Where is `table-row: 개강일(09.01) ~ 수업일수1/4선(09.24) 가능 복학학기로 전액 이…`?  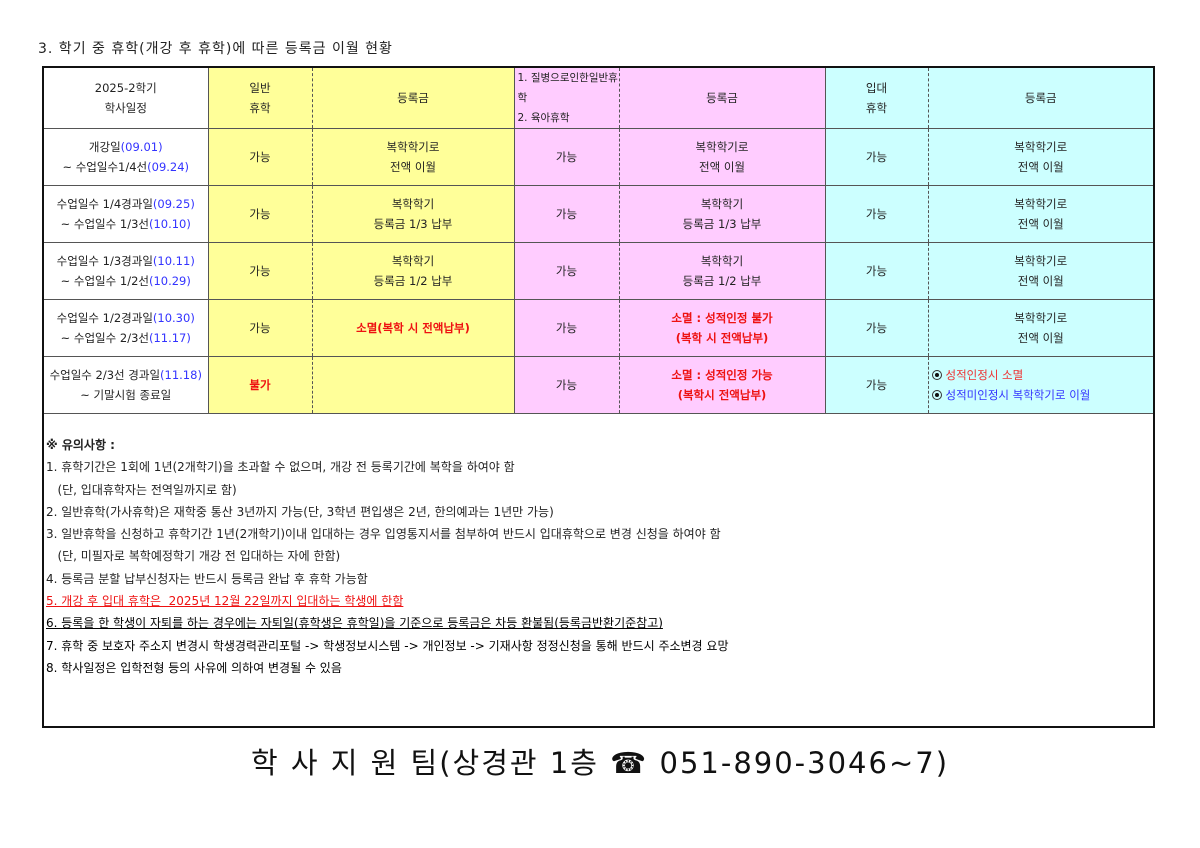
table-row: 개강일(09.01) ~ 수업일수1/4선(09.24) 가능 복학학기로 전액 이… is located at coordinates (598, 157).